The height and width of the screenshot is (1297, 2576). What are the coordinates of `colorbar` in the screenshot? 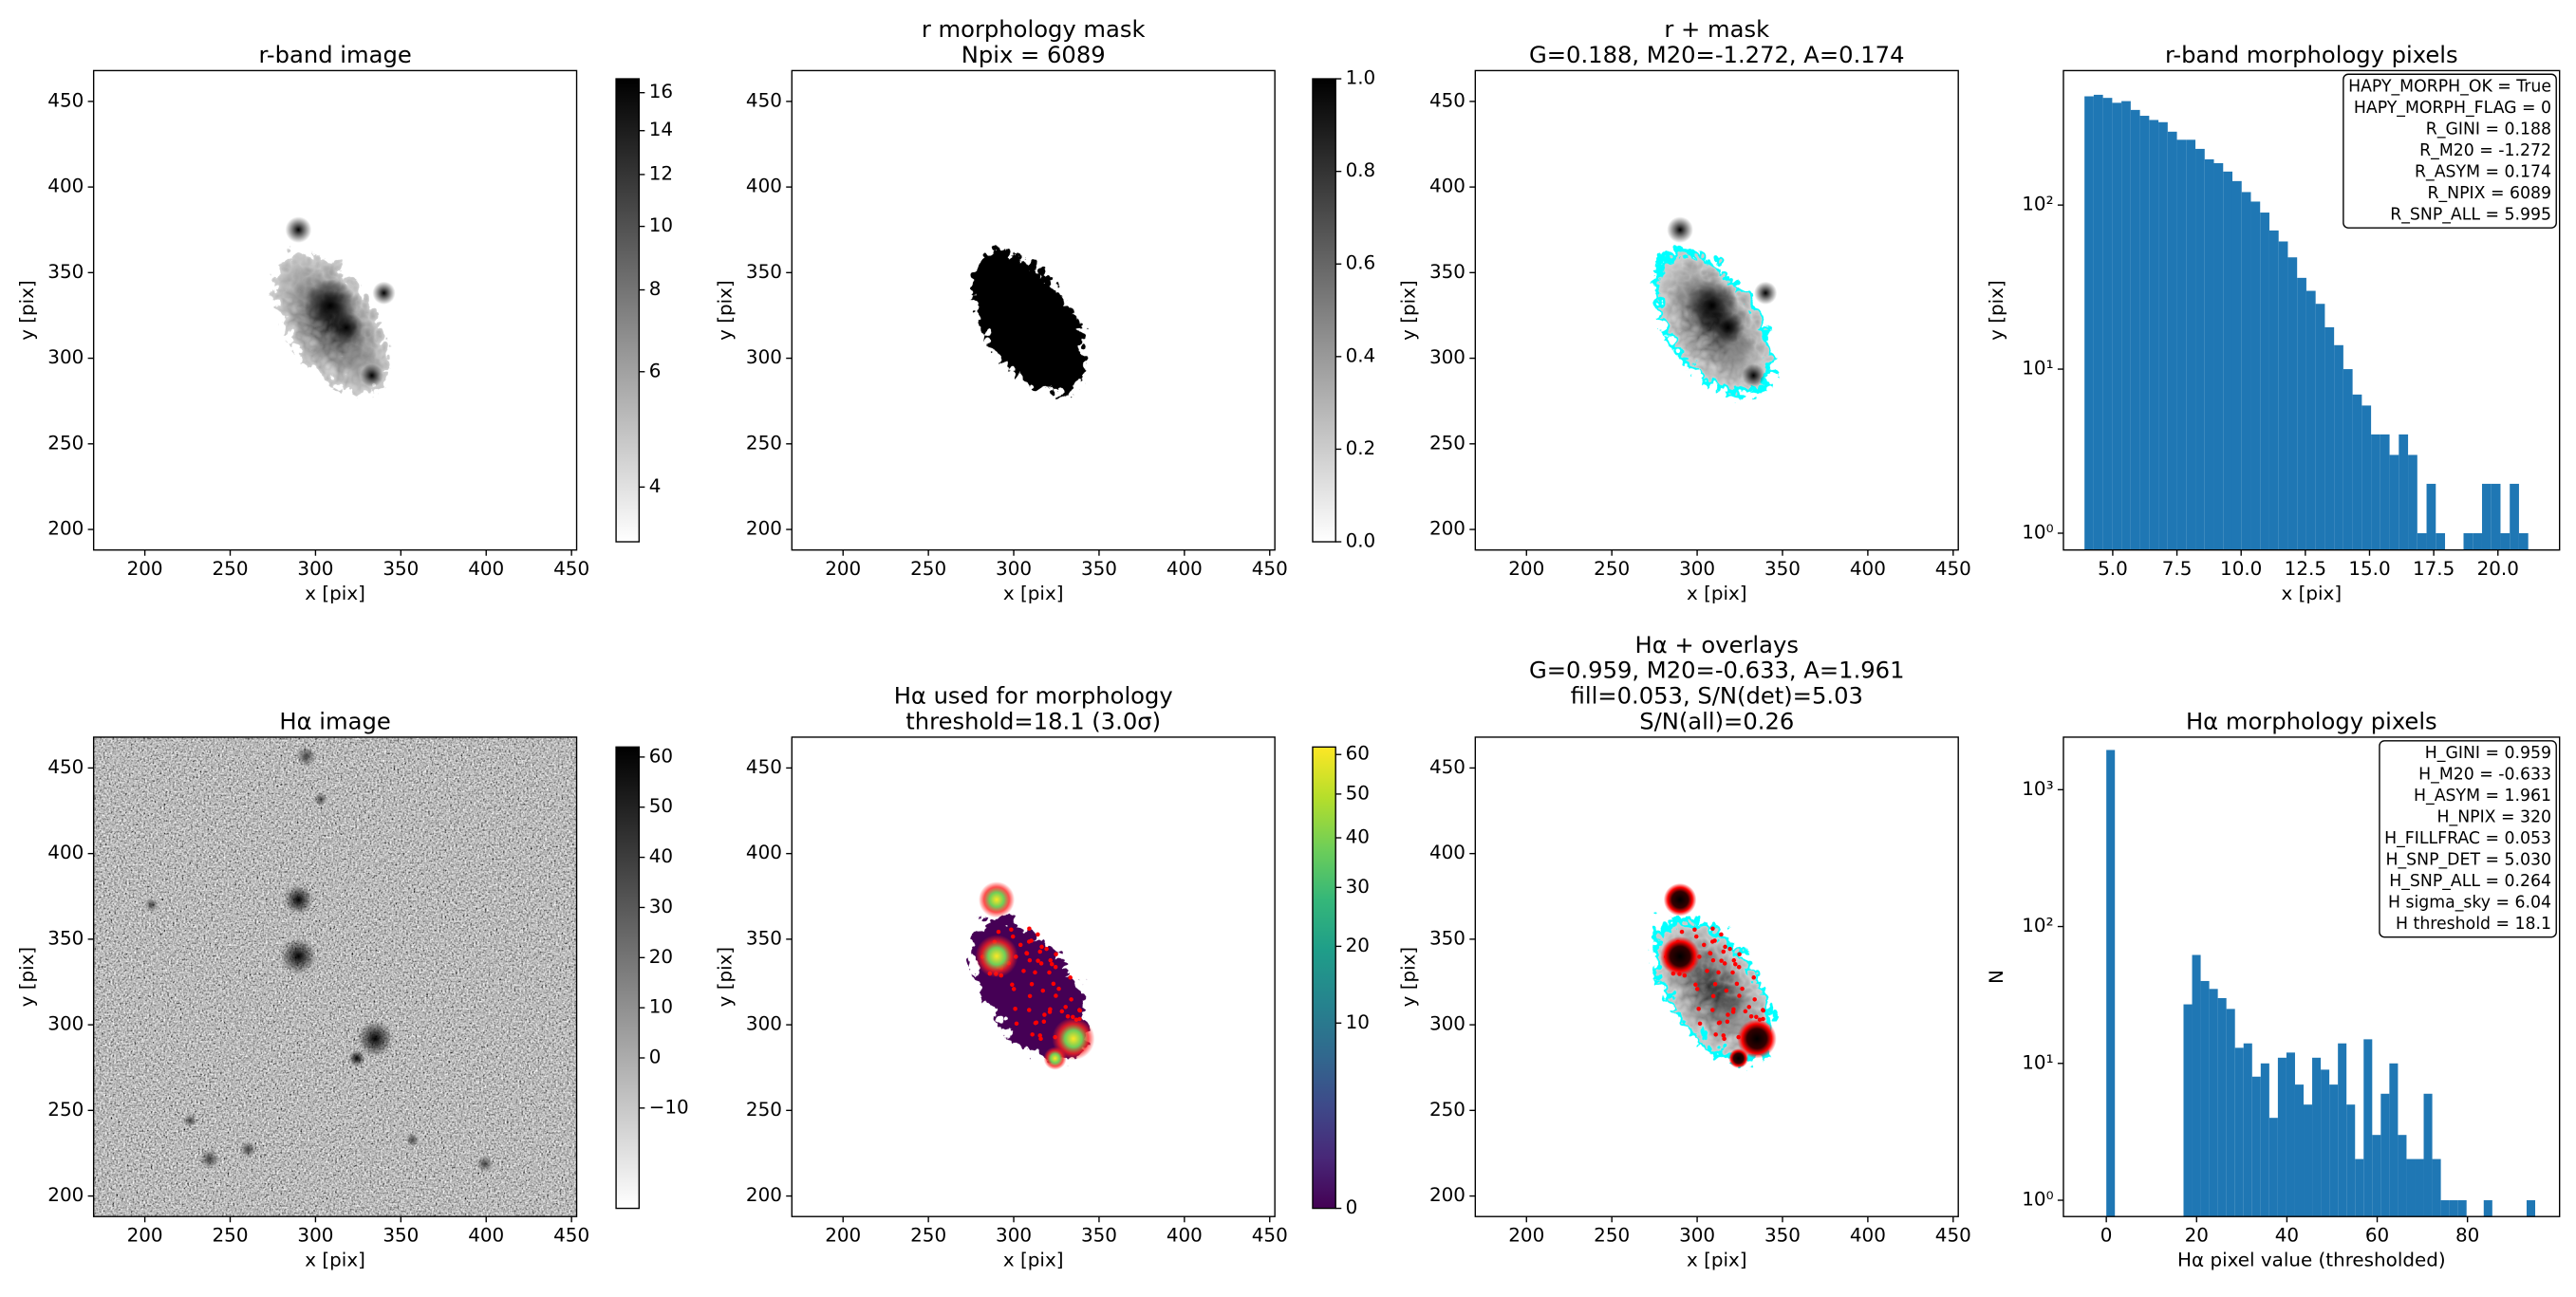 It's located at (1324, 978).